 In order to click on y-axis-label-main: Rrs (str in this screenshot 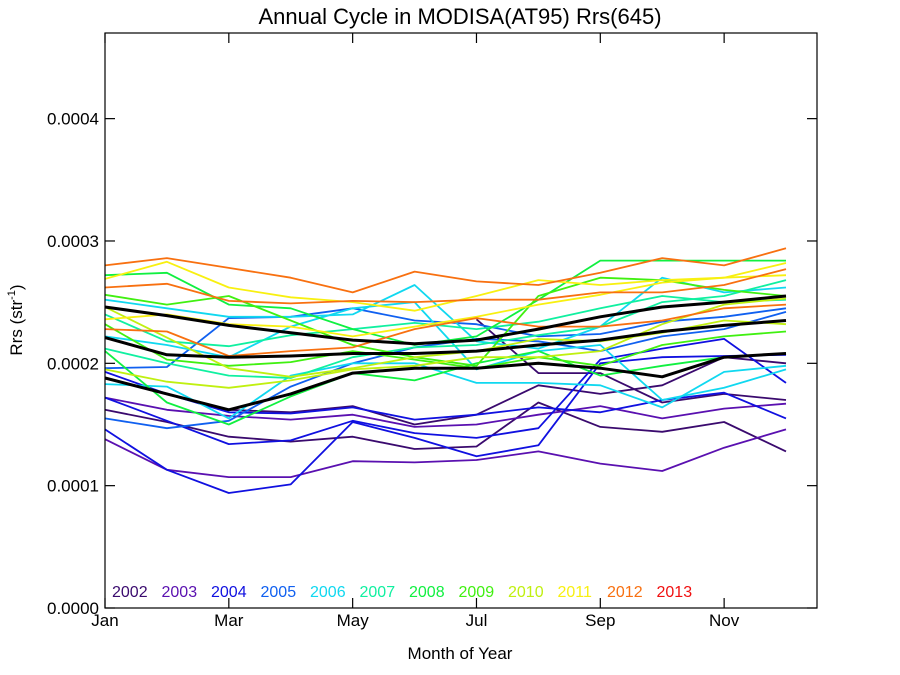, I will do `click(16, 328)`.